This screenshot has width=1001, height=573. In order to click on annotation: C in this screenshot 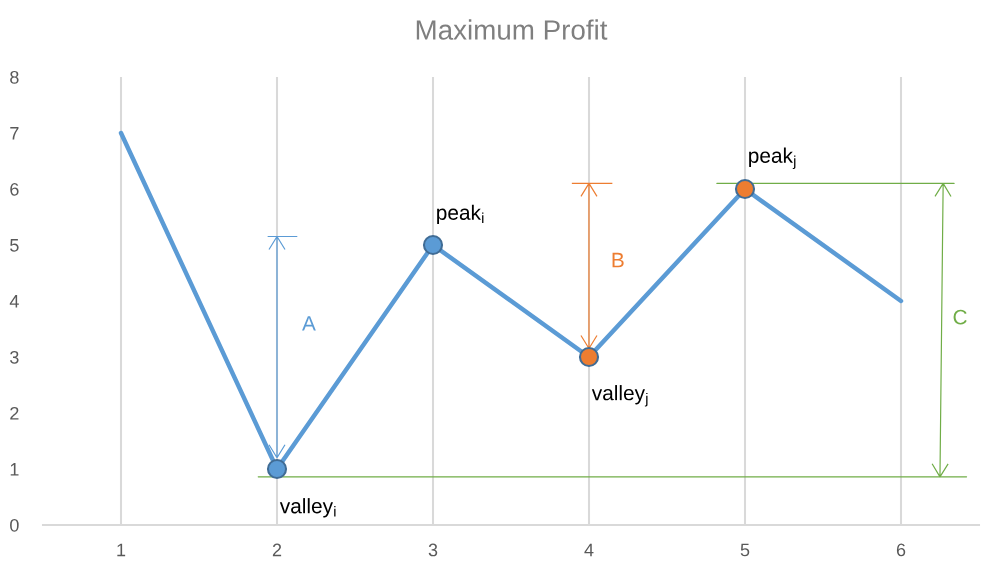, I will do `click(960, 317)`.